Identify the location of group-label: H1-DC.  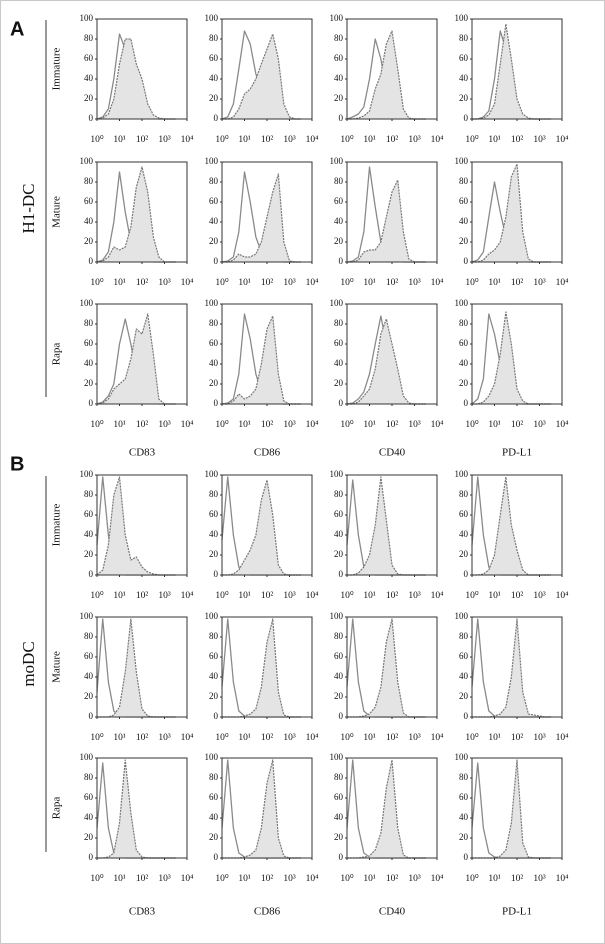
(28, 208).